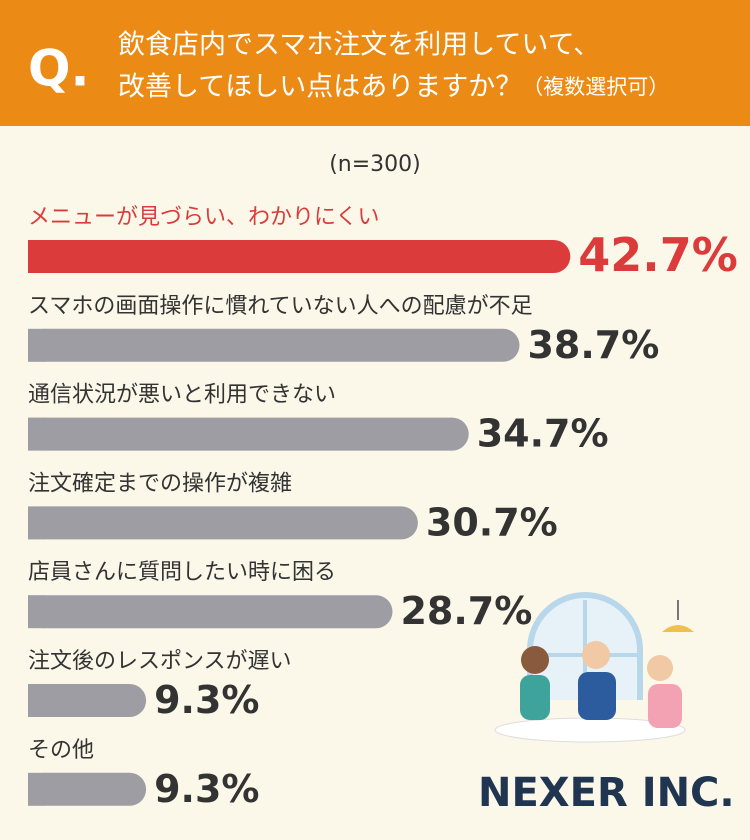  Describe the element at coordinates (61, 750) in the screenshot. I see `category-label: その他` at that location.